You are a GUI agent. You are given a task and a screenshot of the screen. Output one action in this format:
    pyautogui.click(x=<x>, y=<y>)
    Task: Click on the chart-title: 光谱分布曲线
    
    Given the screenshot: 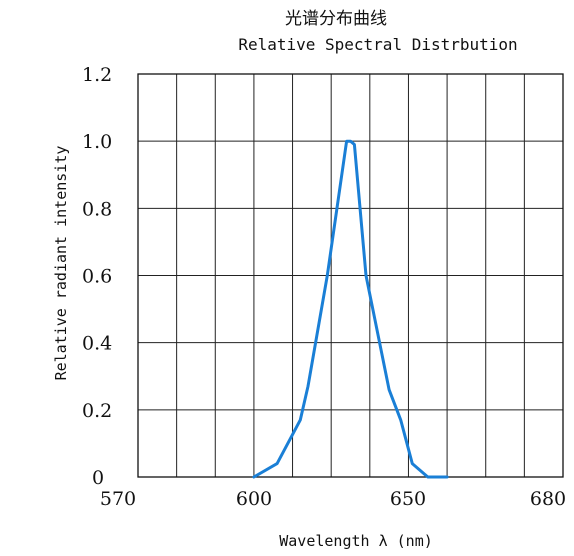 What is the action you would take?
    pyautogui.click(x=336, y=19)
    